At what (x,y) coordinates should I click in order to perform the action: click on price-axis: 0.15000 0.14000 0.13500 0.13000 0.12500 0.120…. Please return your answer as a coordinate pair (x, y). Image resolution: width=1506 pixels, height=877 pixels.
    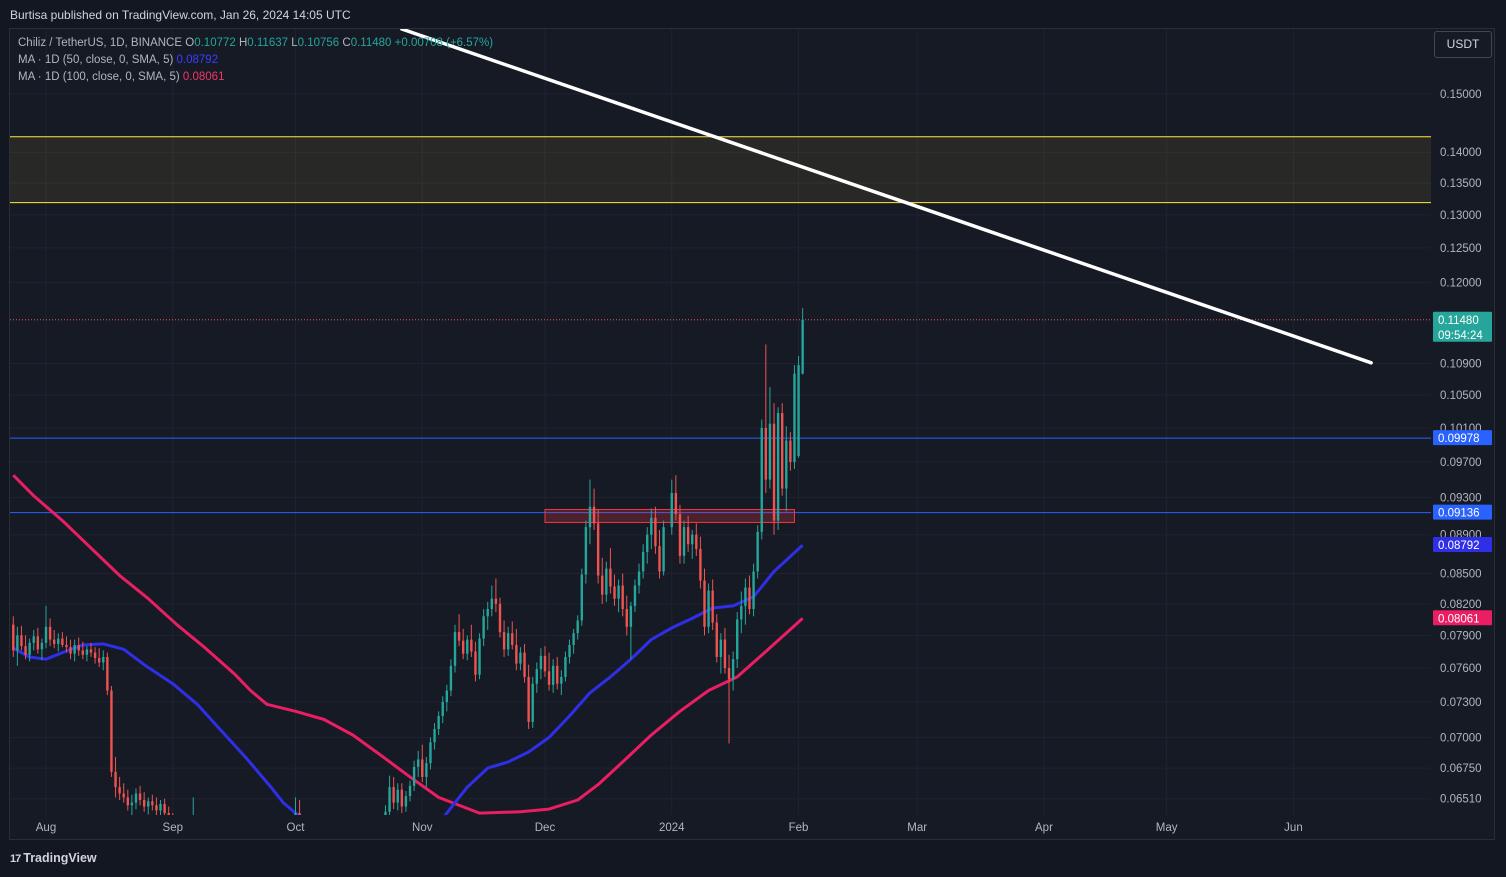
    Looking at the image, I should click on (1462, 447).